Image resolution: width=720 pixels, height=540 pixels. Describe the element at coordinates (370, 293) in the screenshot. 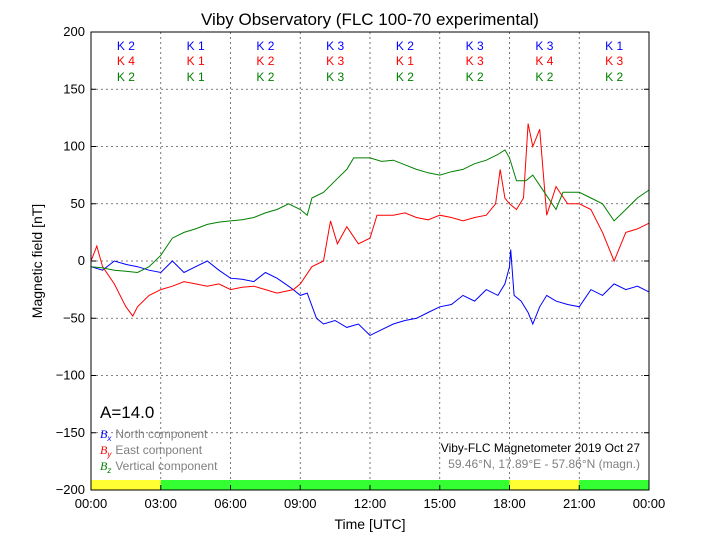

I see `series-Bx` at that location.